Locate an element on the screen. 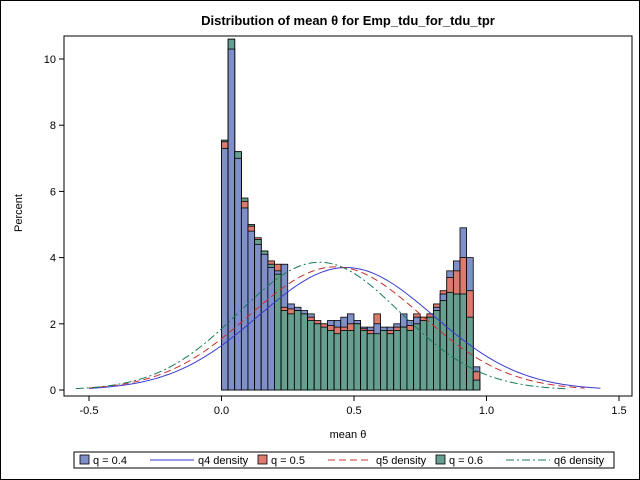 The width and height of the screenshot is (640, 480). legend-label: q = 0.4 is located at coordinates (110, 461).